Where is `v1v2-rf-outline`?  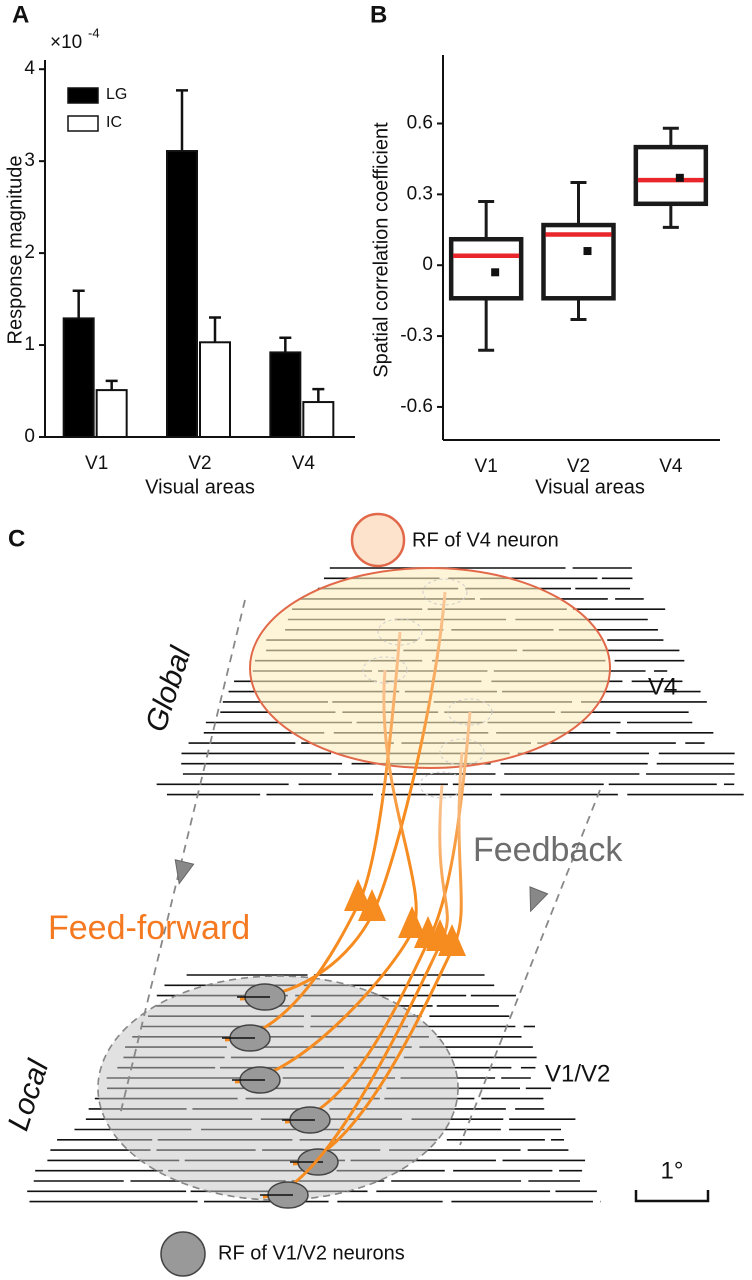
v1v2-rf-outline is located at coordinates (278, 1088).